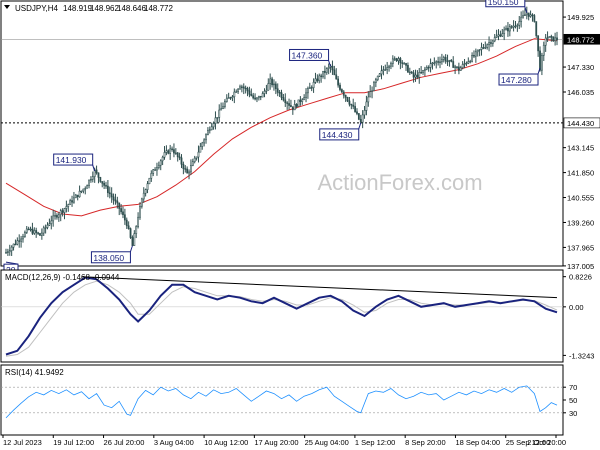  I want to click on annotation: 150.150, so click(506, 6).